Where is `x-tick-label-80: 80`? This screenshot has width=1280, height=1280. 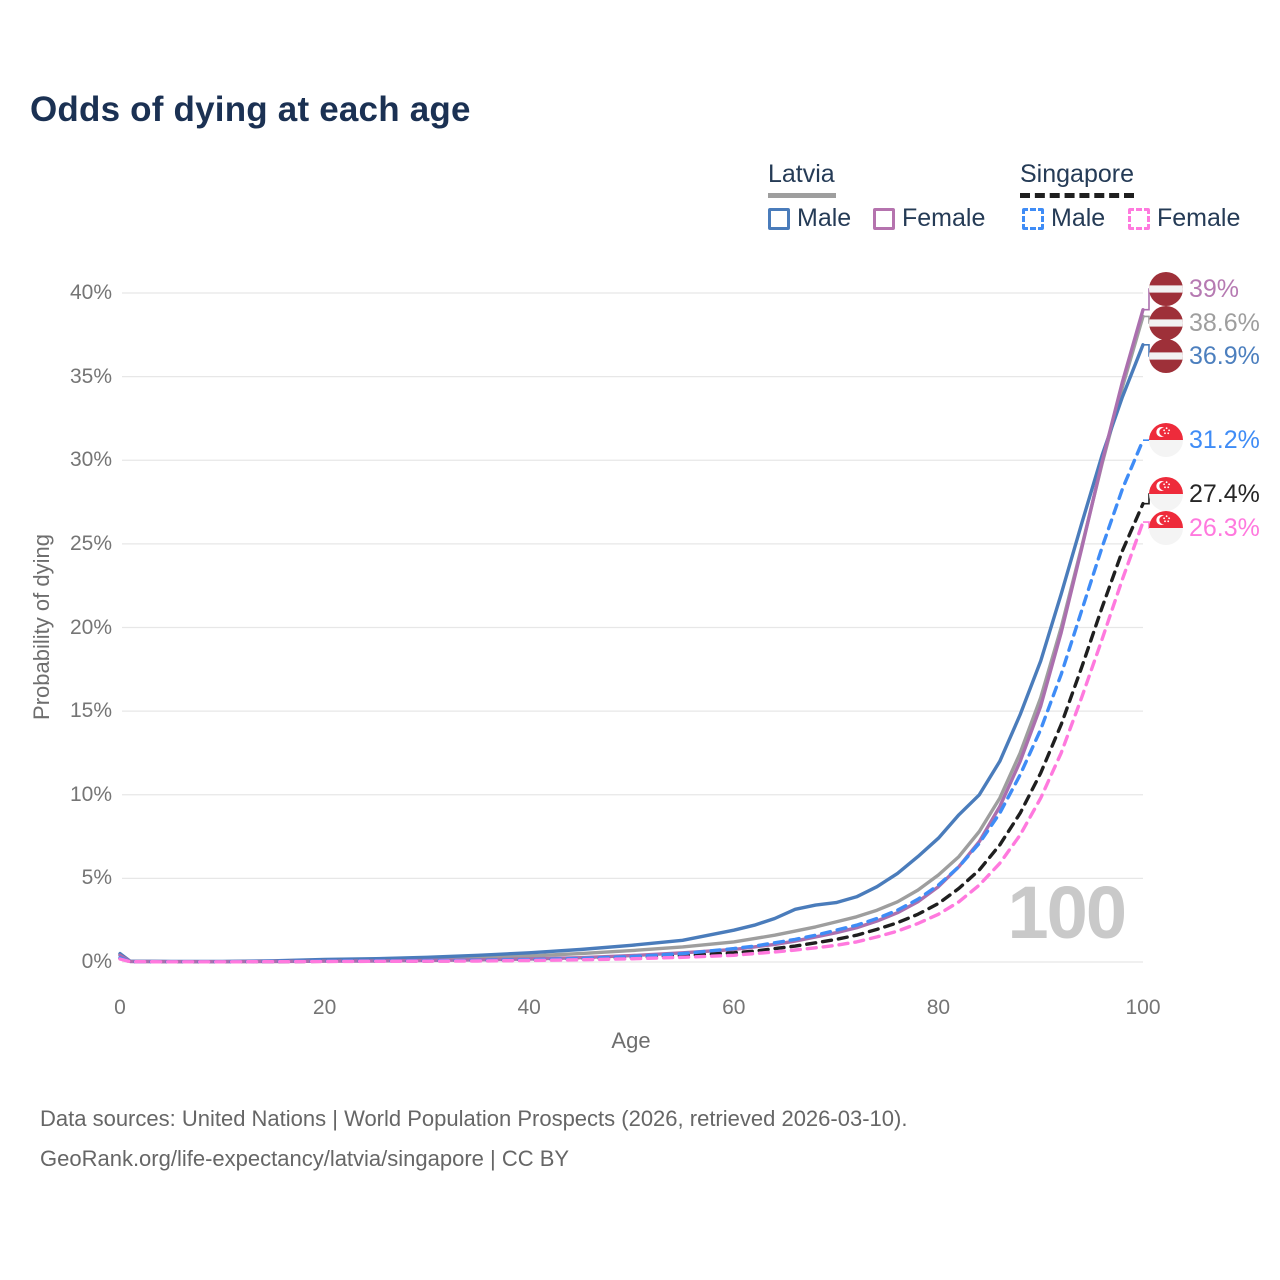 x-tick-label-80: 80 is located at coordinates (938, 1007).